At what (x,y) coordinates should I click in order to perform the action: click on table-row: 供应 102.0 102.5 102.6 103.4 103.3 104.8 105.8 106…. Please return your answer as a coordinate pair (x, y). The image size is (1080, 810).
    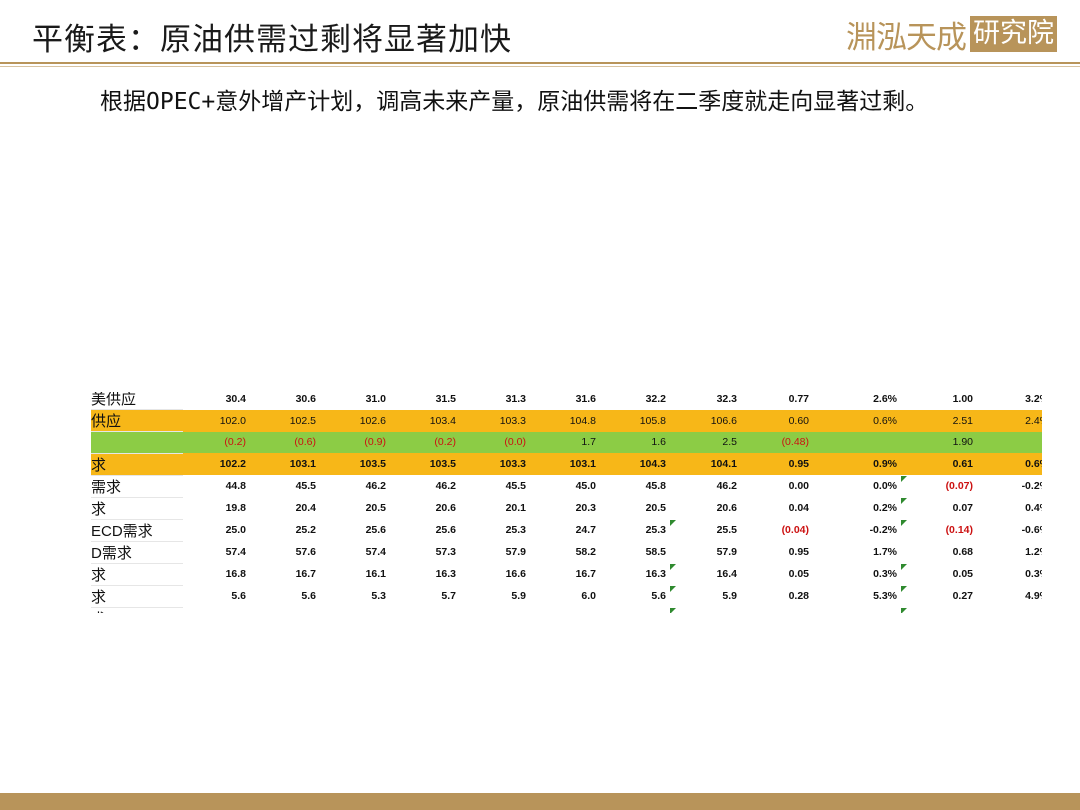
    Looking at the image, I should click on (566, 420).